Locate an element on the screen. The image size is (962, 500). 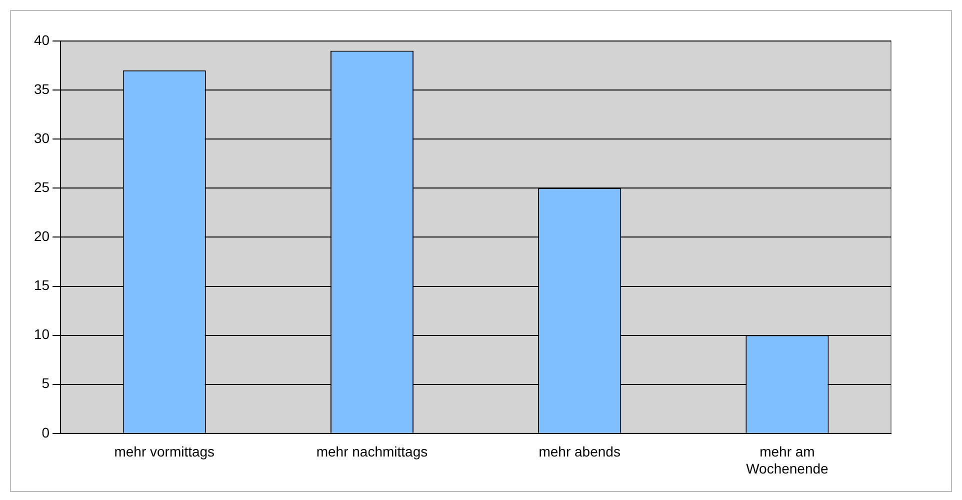
x-tick-label: mehr vormittags is located at coordinates (164, 452).